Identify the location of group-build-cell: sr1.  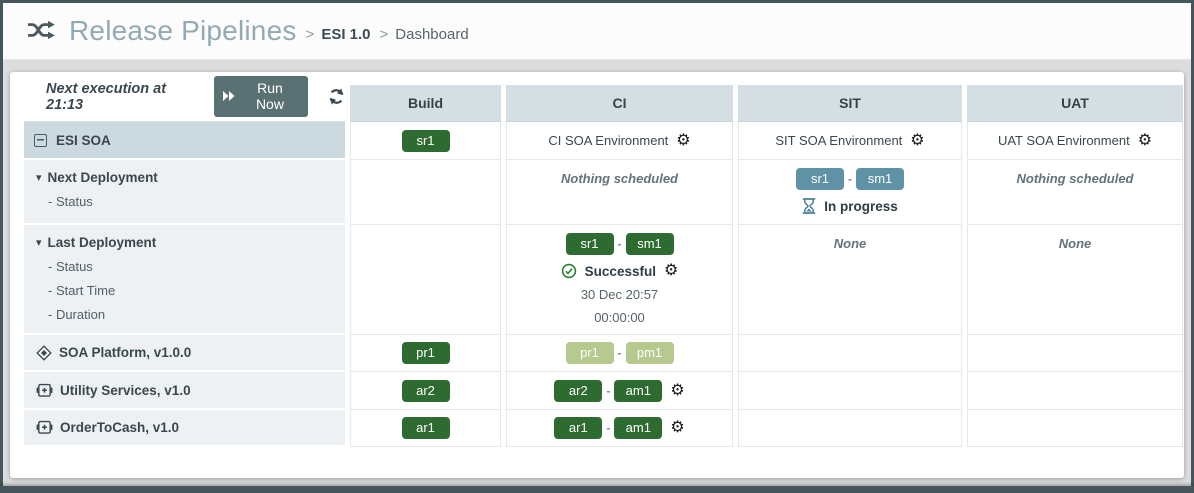
(425, 141).